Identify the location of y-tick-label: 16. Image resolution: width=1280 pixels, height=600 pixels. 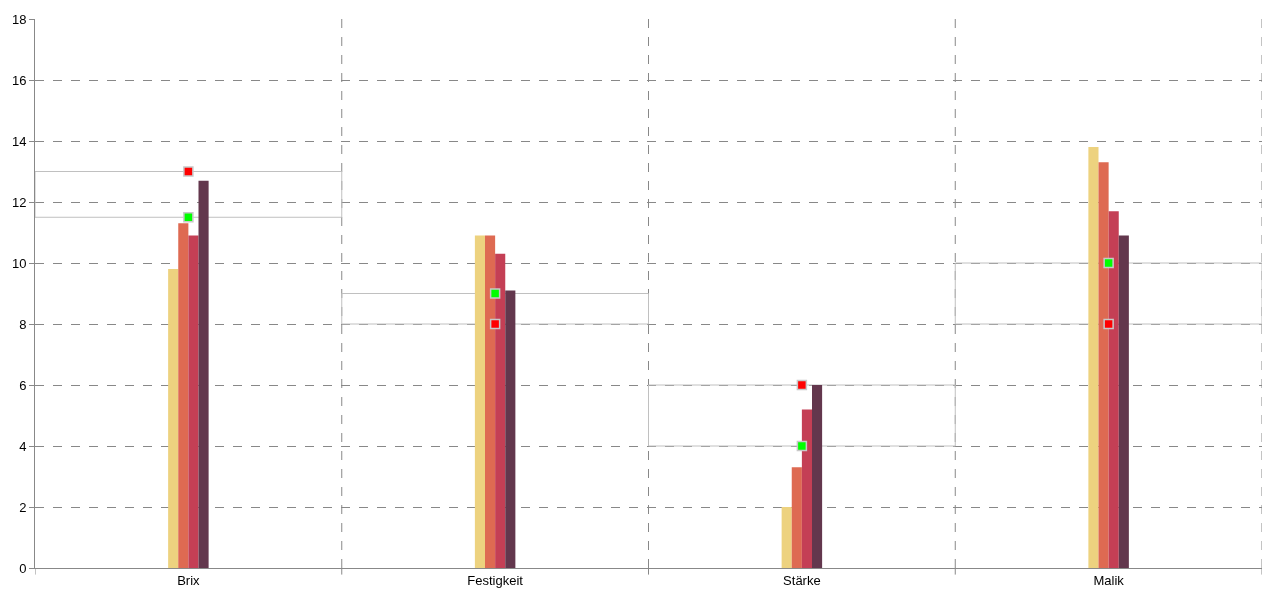
(19, 80).